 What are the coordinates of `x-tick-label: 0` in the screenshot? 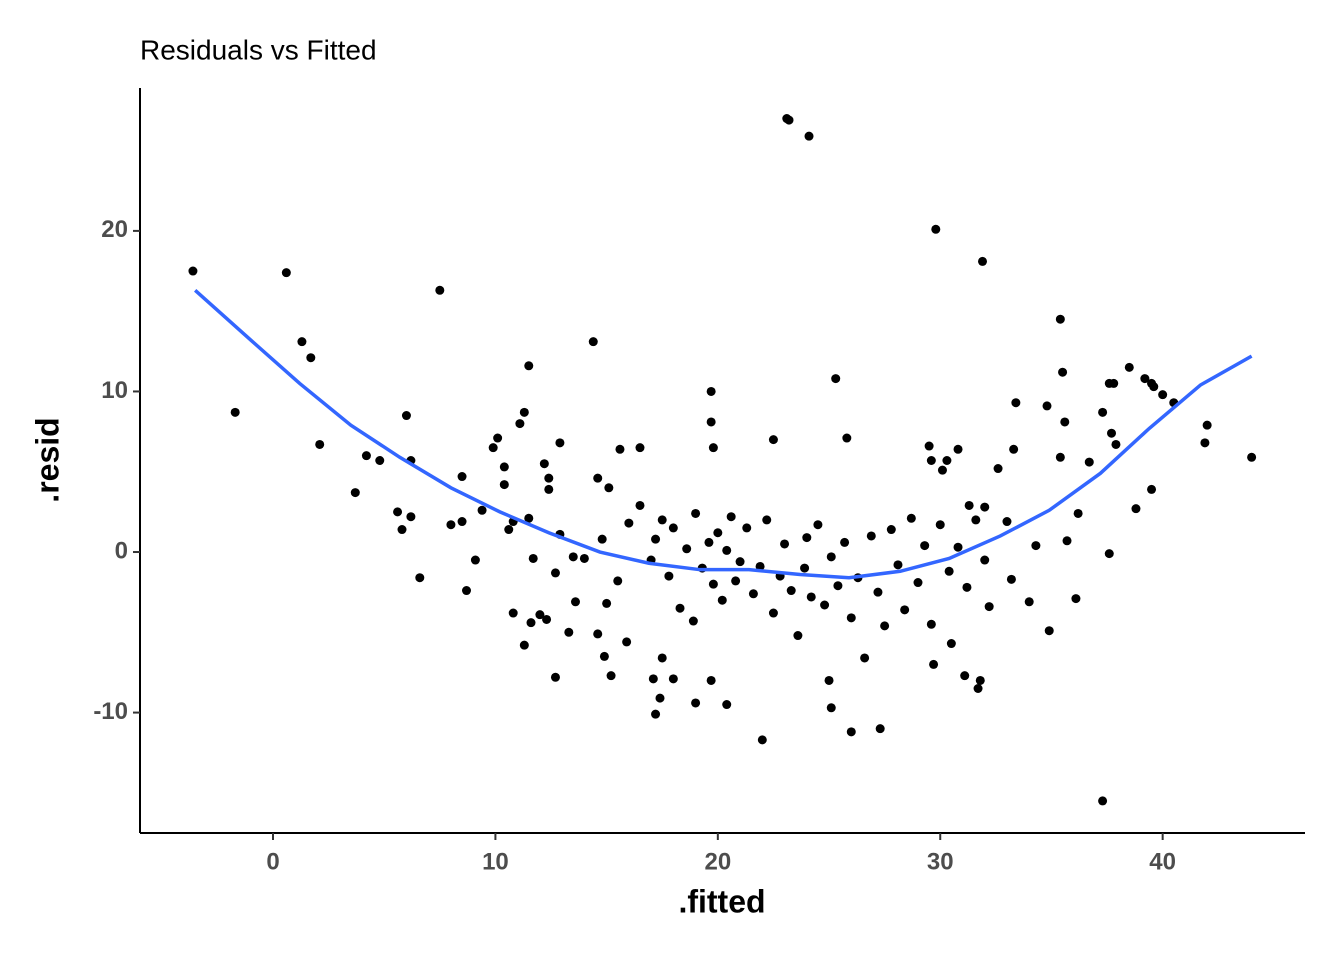 It's located at (272, 861).